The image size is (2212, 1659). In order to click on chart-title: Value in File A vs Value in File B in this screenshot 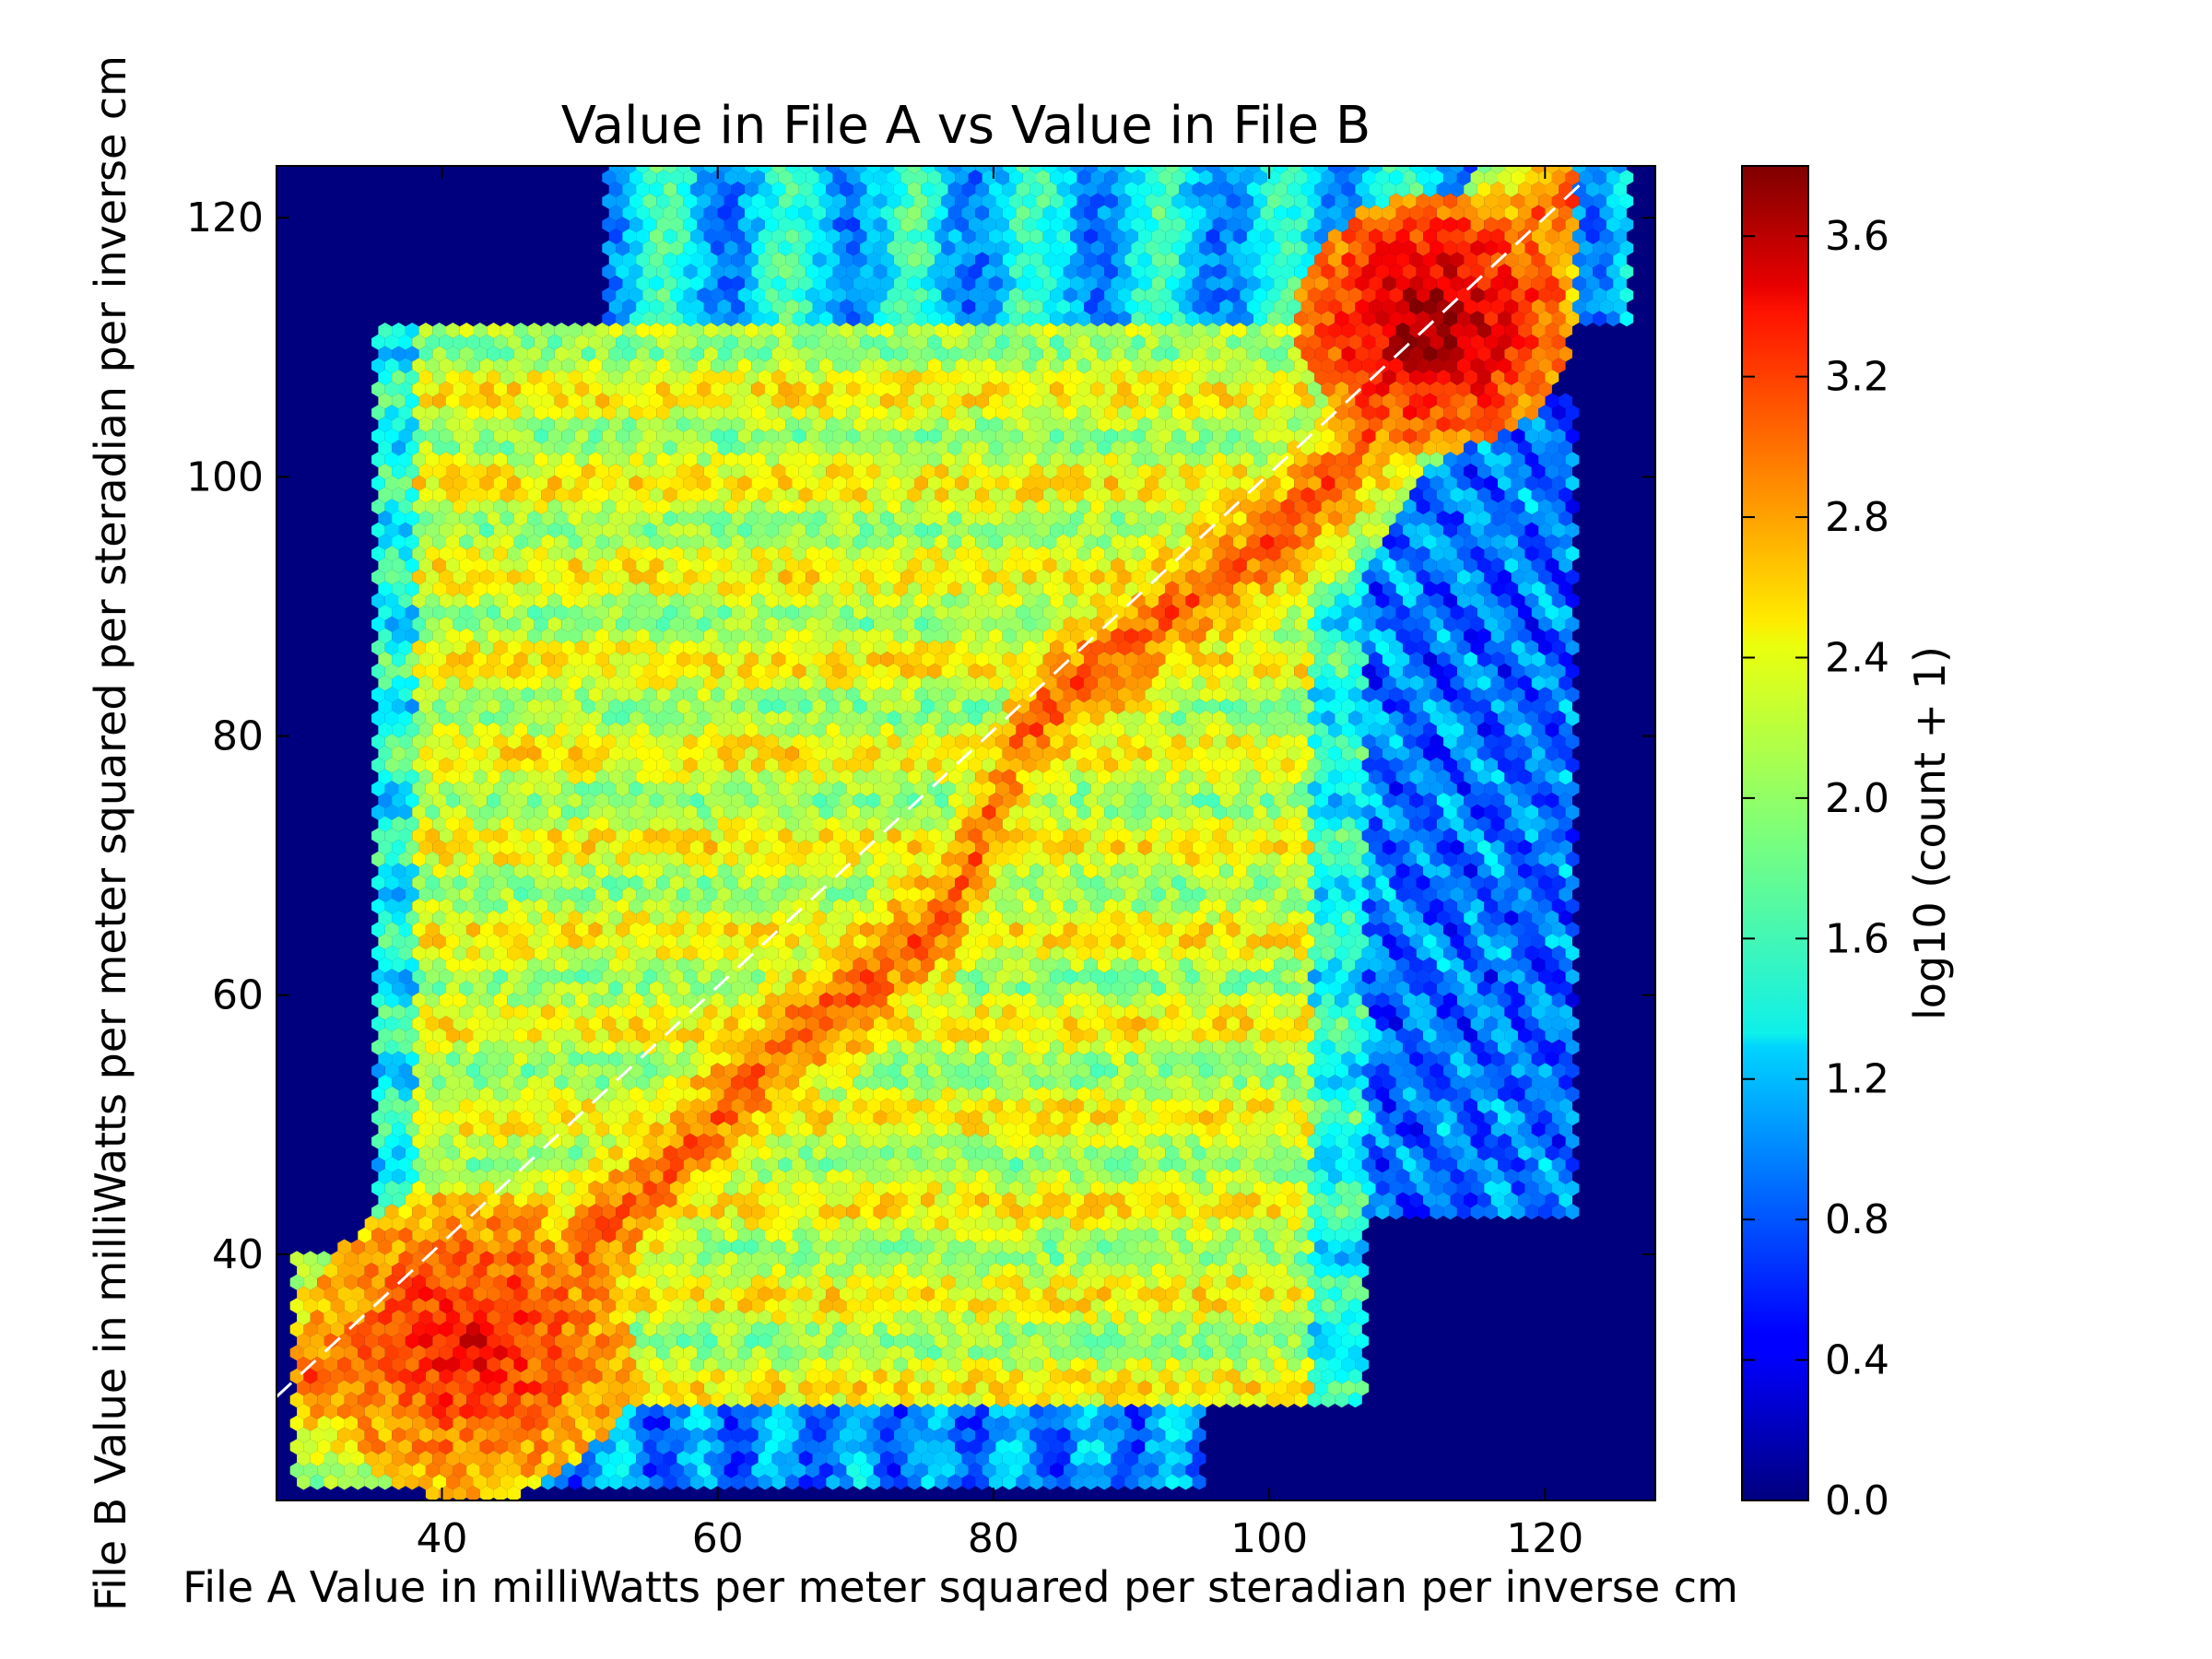, I will do `click(966, 126)`.